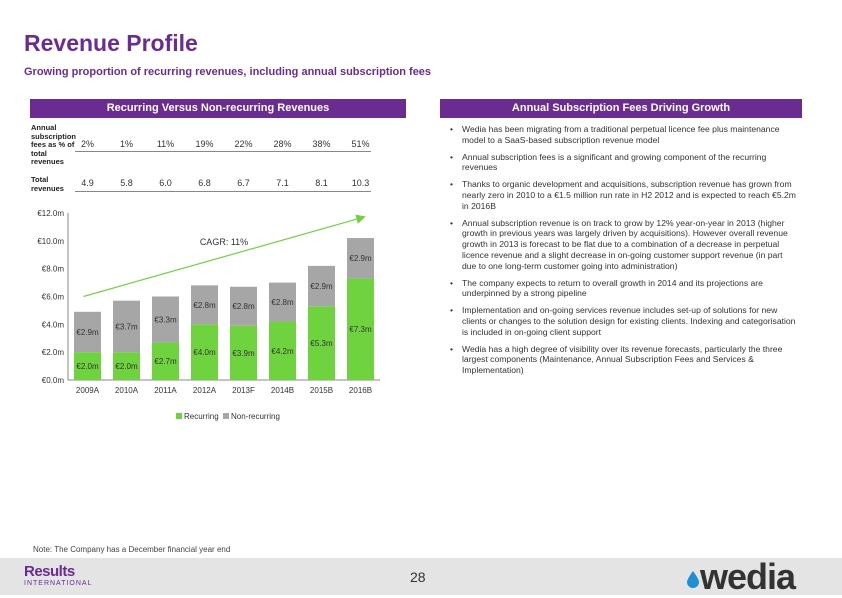 The height and width of the screenshot is (598, 842). Describe the element at coordinates (127, 390) in the screenshot. I see `x-tick-label: 2010A` at that location.